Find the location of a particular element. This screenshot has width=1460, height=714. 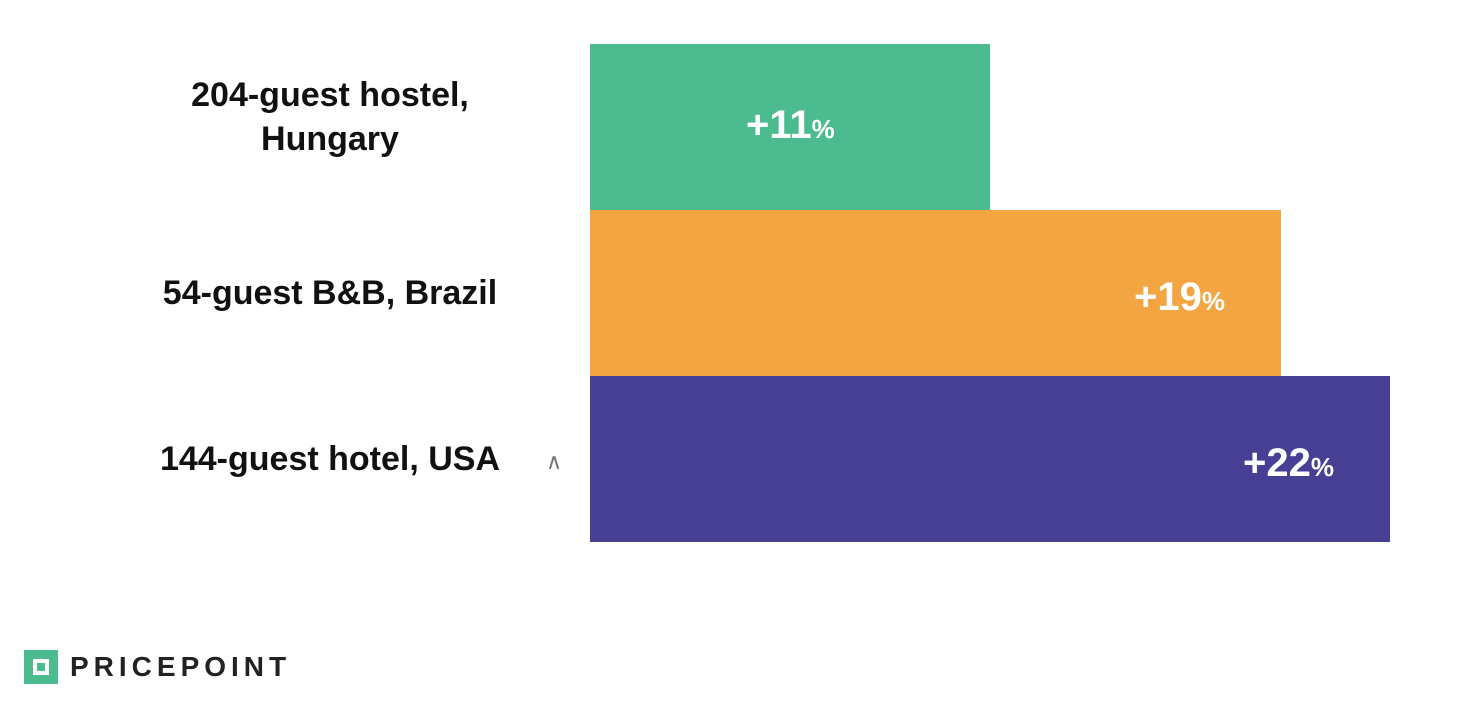

pricepoint-logo-icon is located at coordinates (41, 667).